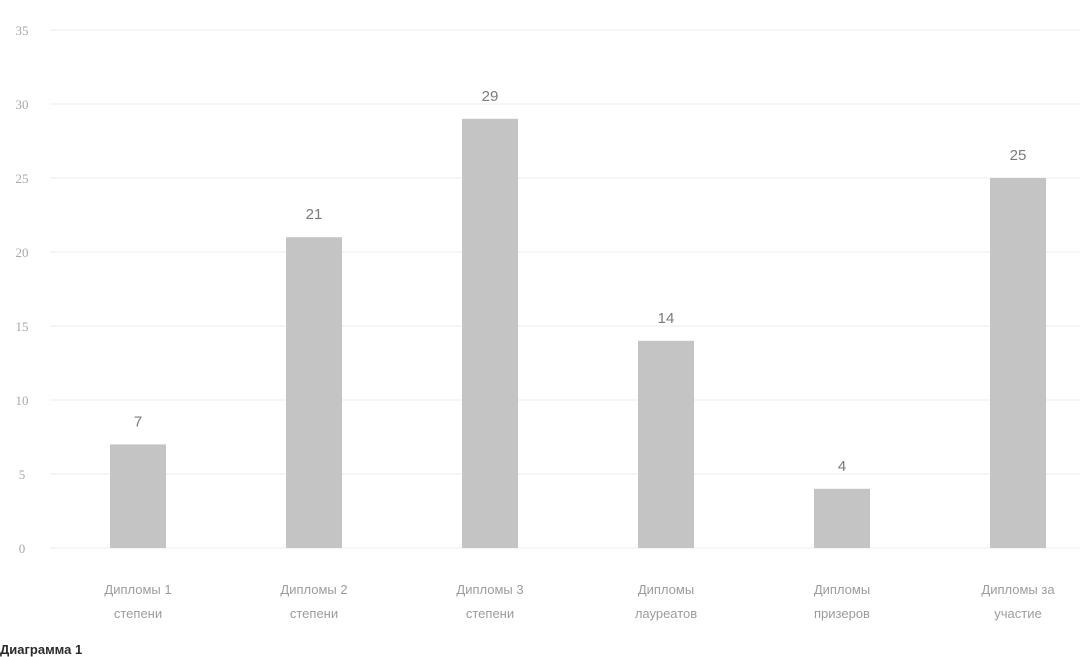 The image size is (1084, 657). I want to click on data-label: 14, so click(666, 318).